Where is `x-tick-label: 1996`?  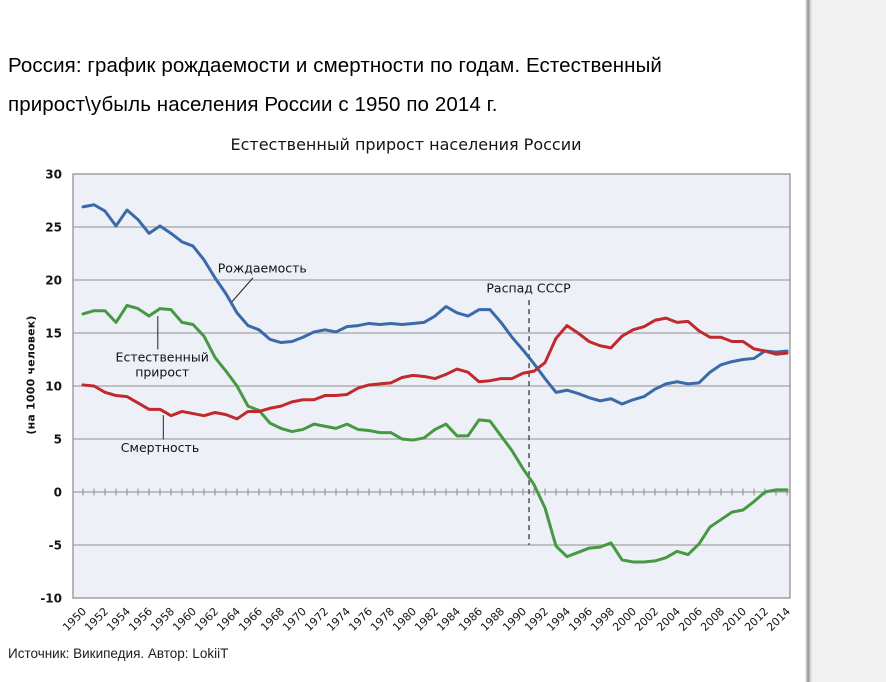
x-tick-label: 1996 is located at coordinates (580, 619).